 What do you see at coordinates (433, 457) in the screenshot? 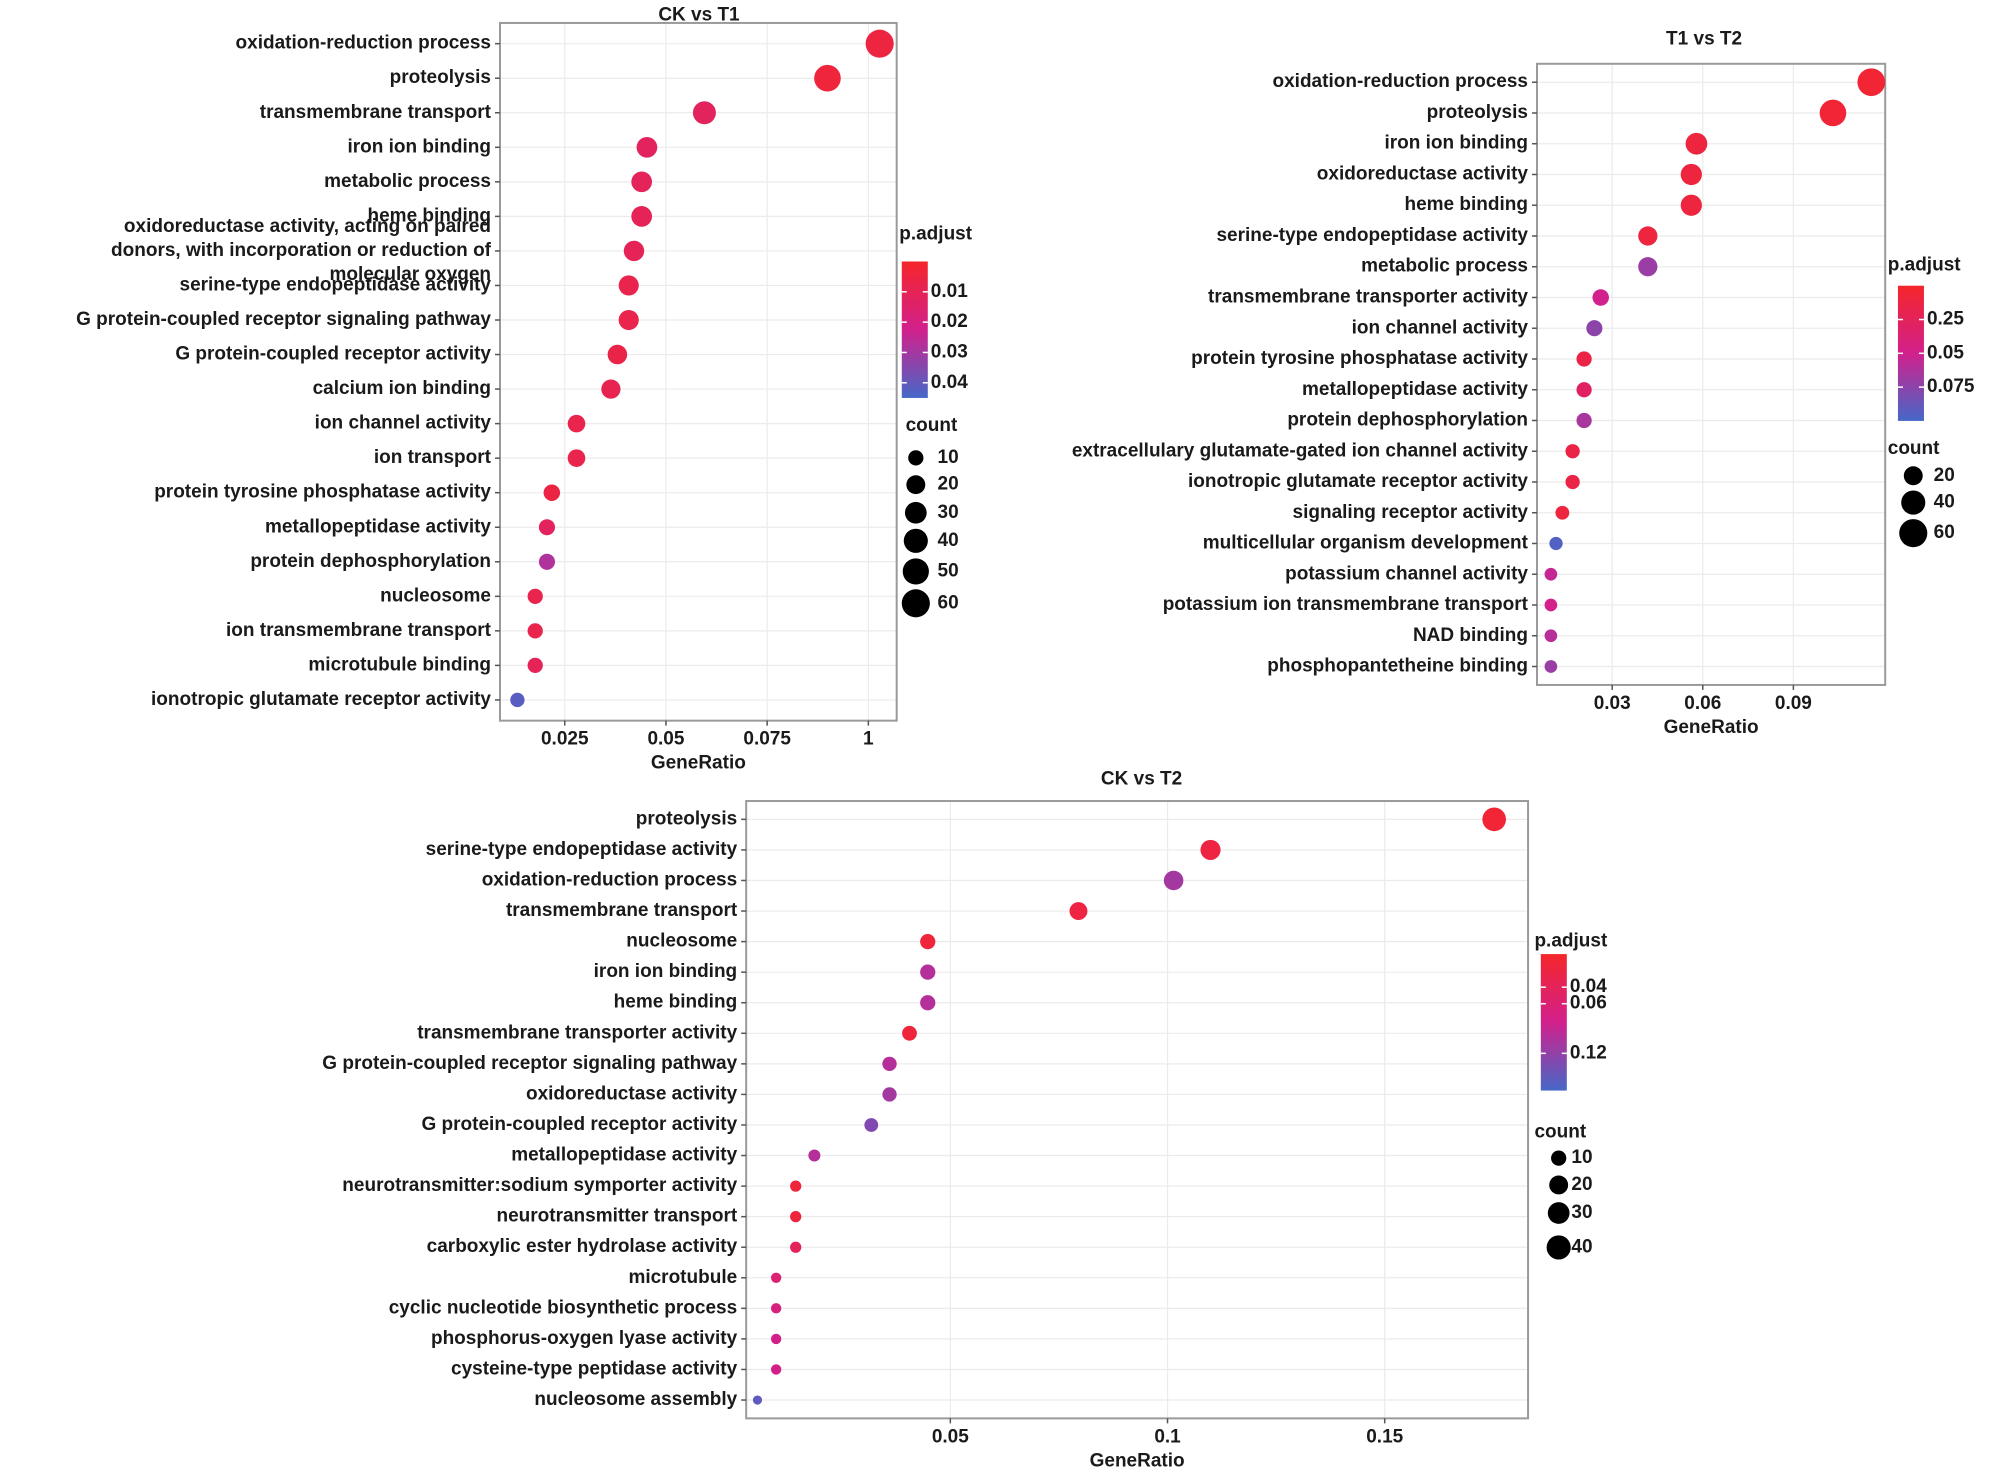
I see `y-tick-label: ion transport` at bounding box center [433, 457].